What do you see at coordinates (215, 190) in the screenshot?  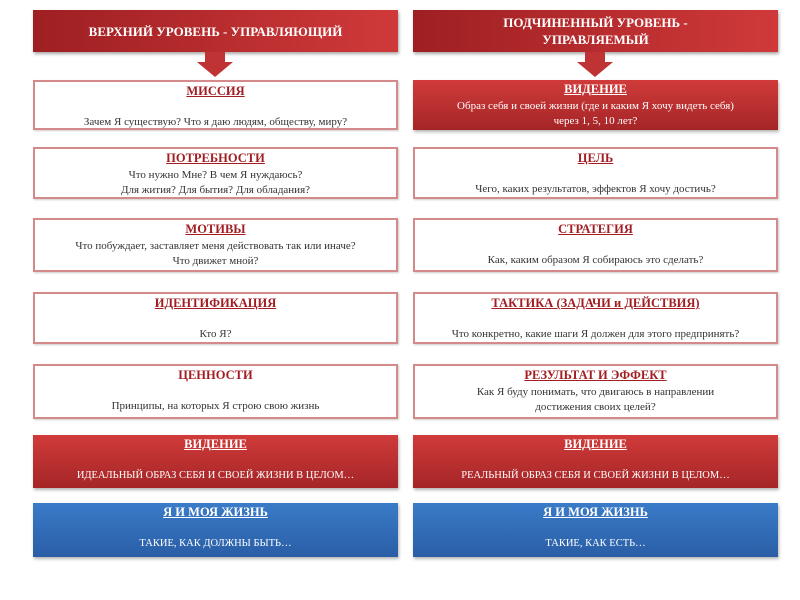 I see `box-text: Для жития? Для бытия? Для обладания?` at bounding box center [215, 190].